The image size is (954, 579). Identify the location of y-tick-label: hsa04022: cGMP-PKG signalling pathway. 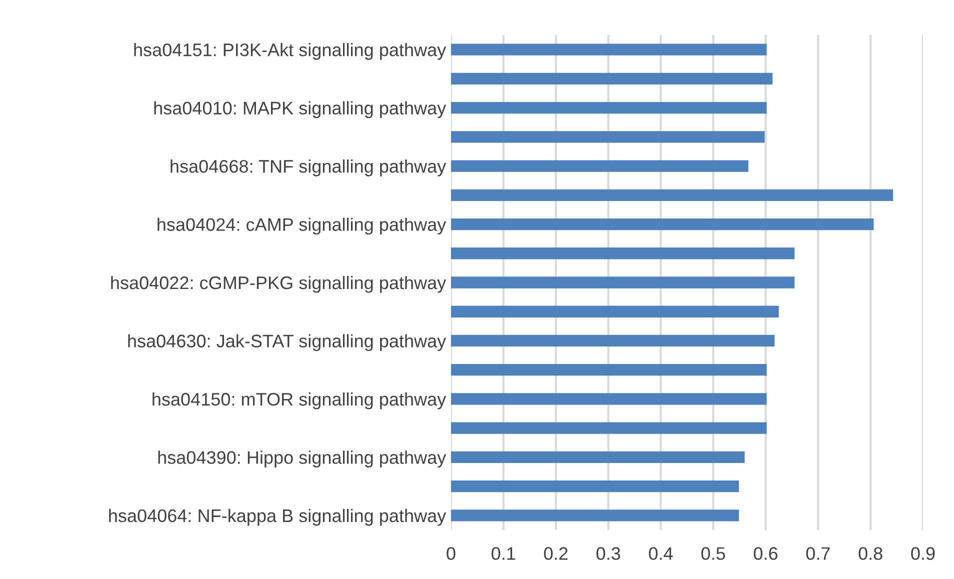
(278, 284).